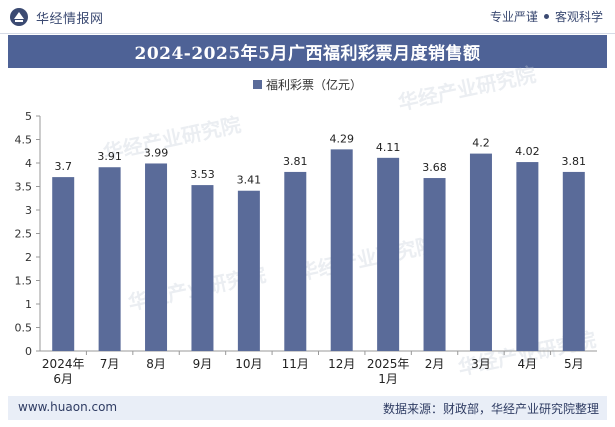 This screenshot has width=615, height=427. What do you see at coordinates (341, 138) in the screenshot?
I see `bar-value-label: 4.29` at bounding box center [341, 138].